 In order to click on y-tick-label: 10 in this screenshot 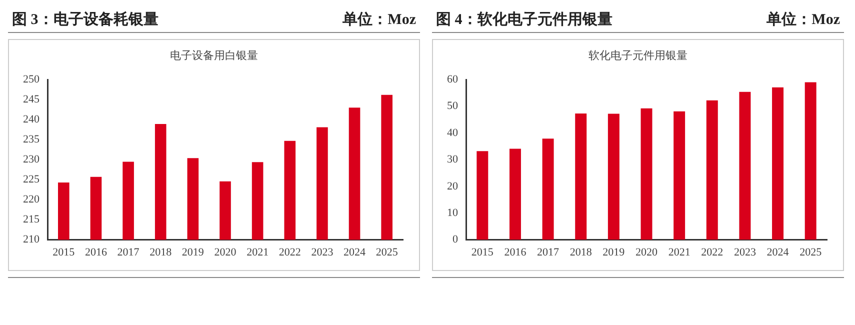, I will do `click(452, 212)`.